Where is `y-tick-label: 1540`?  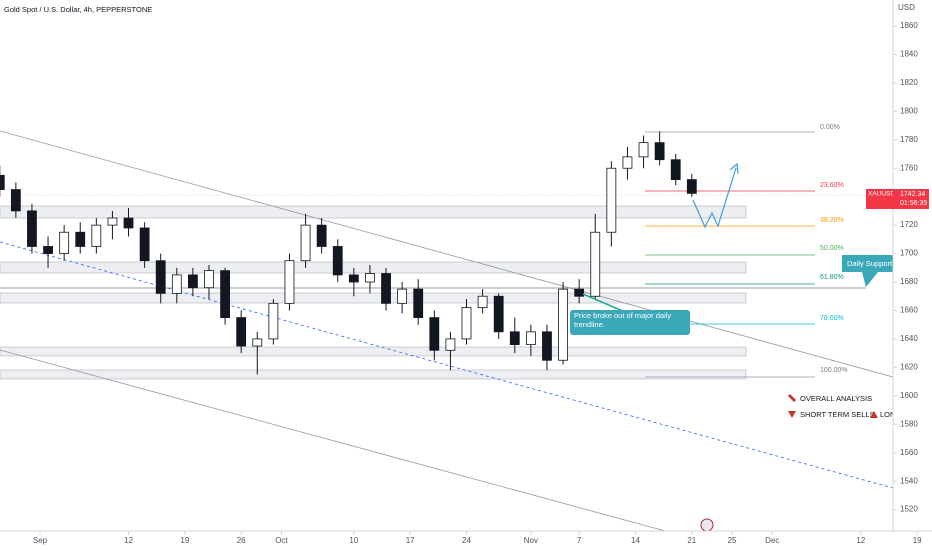 y-tick-label: 1540 is located at coordinates (909, 480).